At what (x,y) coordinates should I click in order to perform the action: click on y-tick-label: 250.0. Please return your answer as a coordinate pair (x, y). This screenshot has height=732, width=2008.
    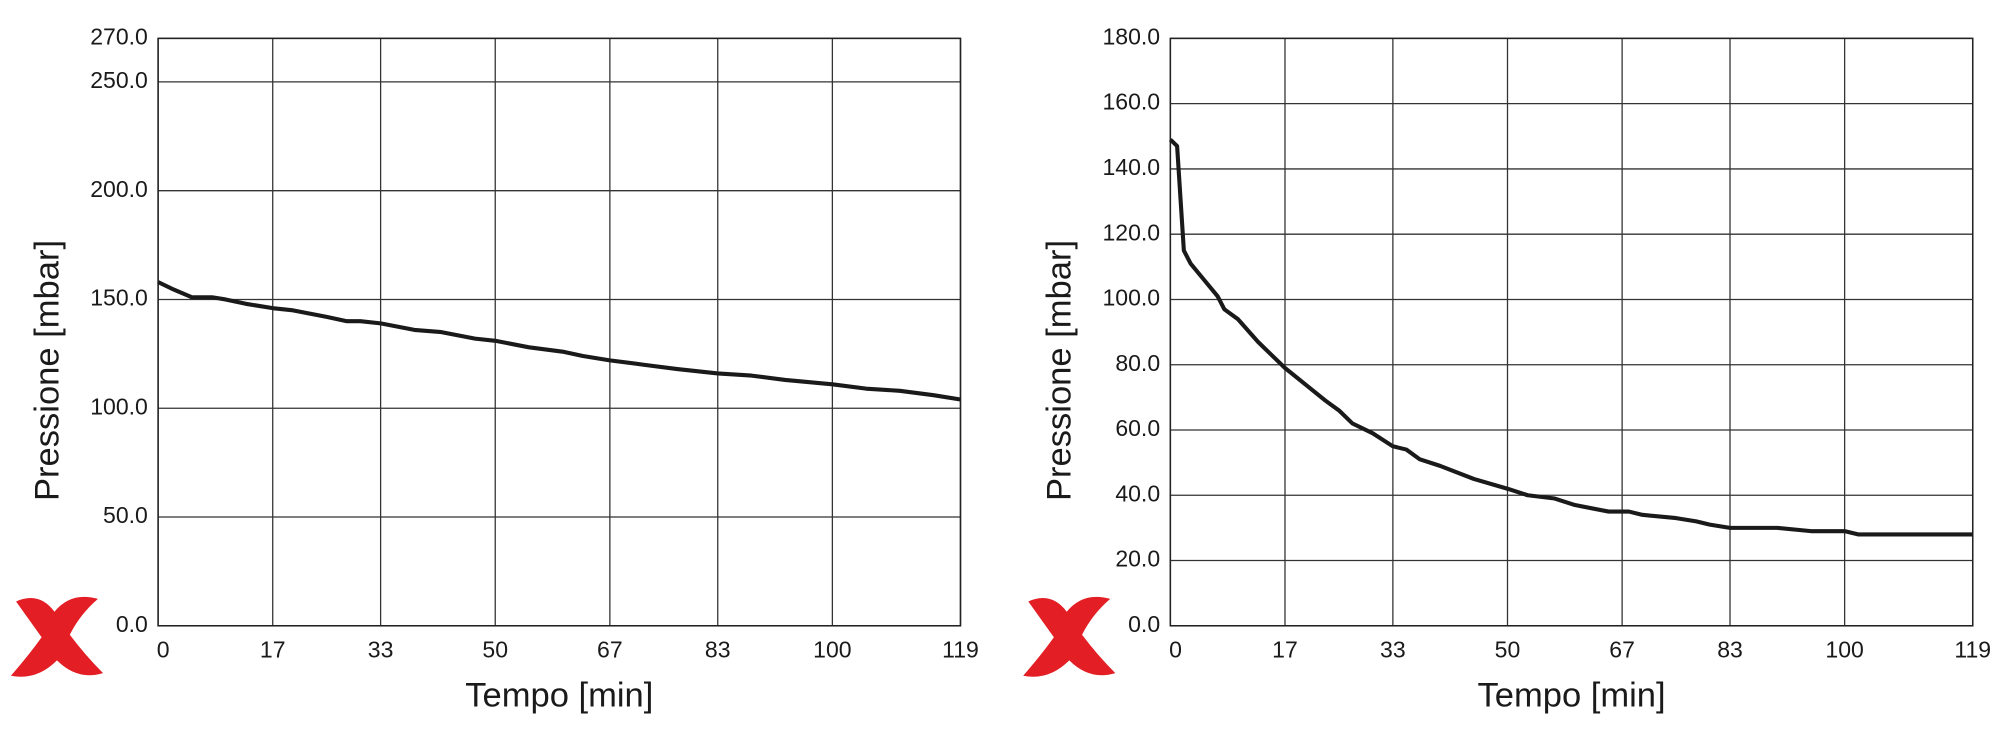
    Looking at the image, I should click on (119, 80).